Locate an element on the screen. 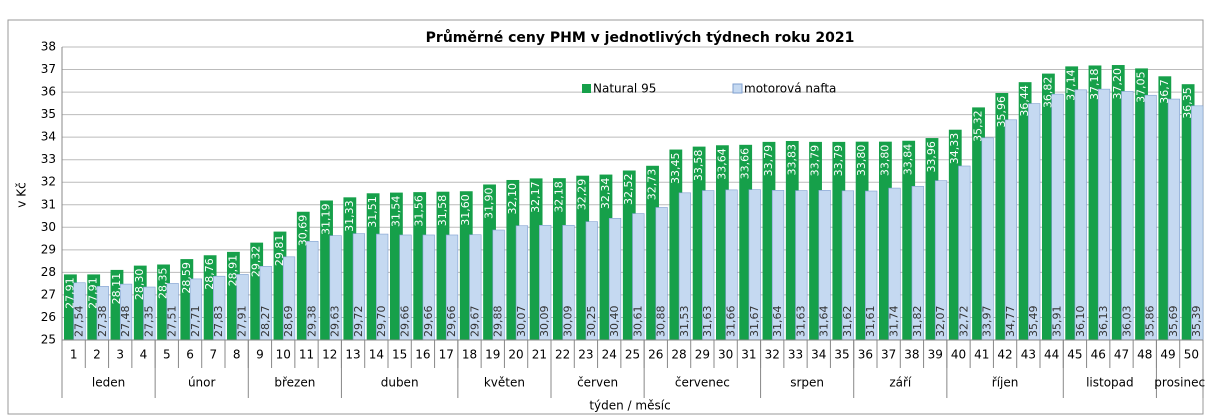 The width and height of the screenshot is (1206, 416). data-label: 36,7 is located at coordinates (1164, 91).